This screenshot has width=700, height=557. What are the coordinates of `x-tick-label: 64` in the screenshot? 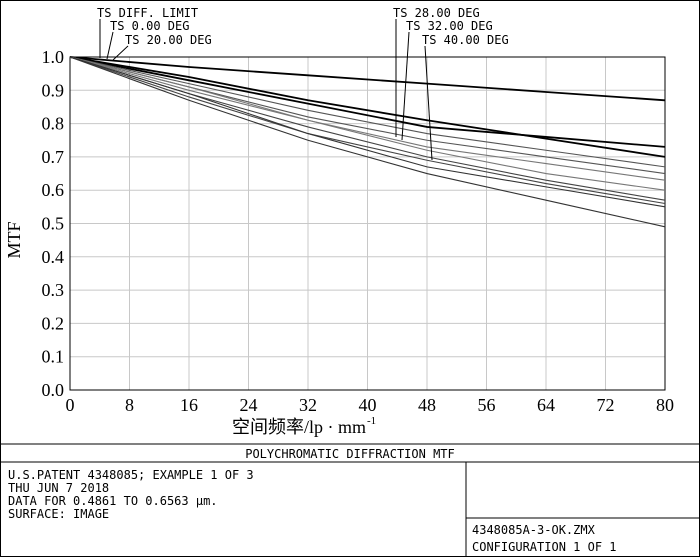 It's located at (546, 405).